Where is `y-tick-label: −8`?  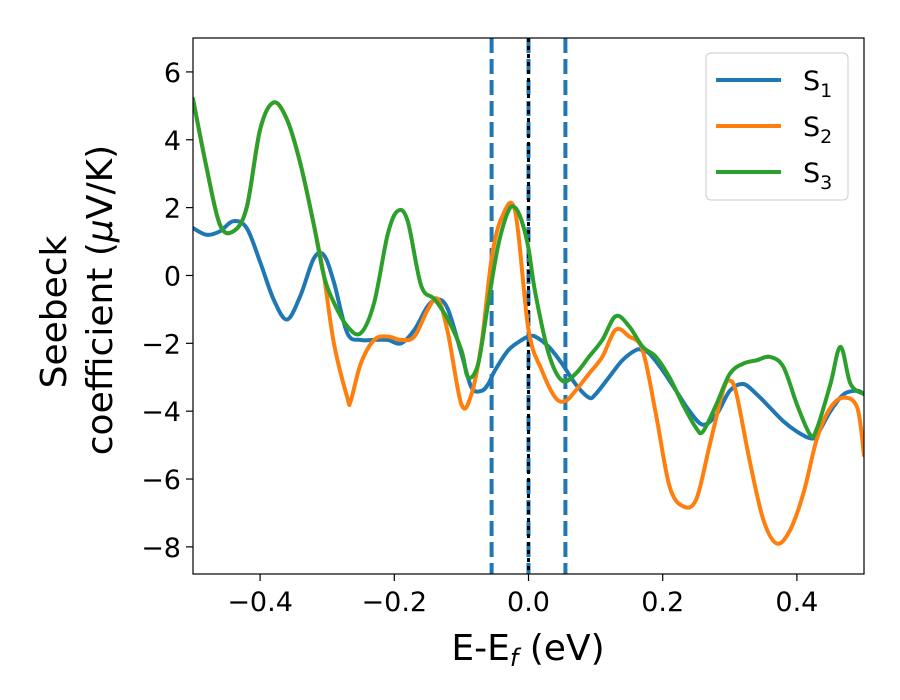 y-tick-label: −8 is located at coordinates (161, 548).